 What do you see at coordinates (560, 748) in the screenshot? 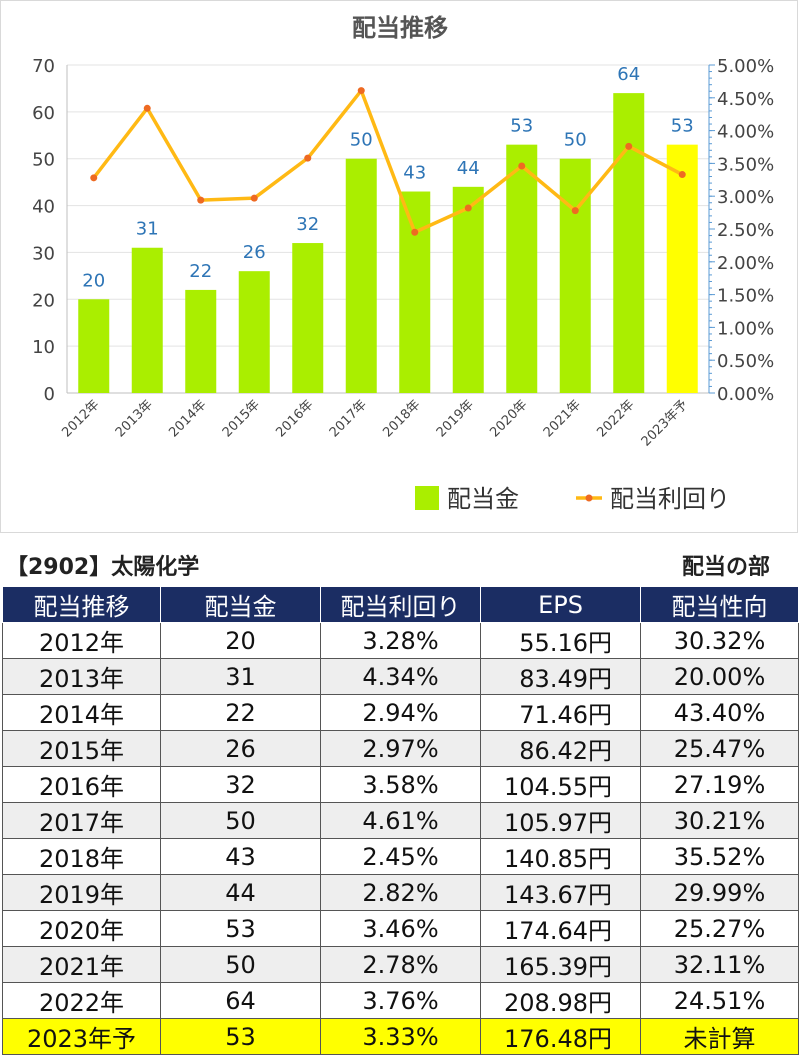
I see `table-cell: 86.42円` at bounding box center [560, 748].